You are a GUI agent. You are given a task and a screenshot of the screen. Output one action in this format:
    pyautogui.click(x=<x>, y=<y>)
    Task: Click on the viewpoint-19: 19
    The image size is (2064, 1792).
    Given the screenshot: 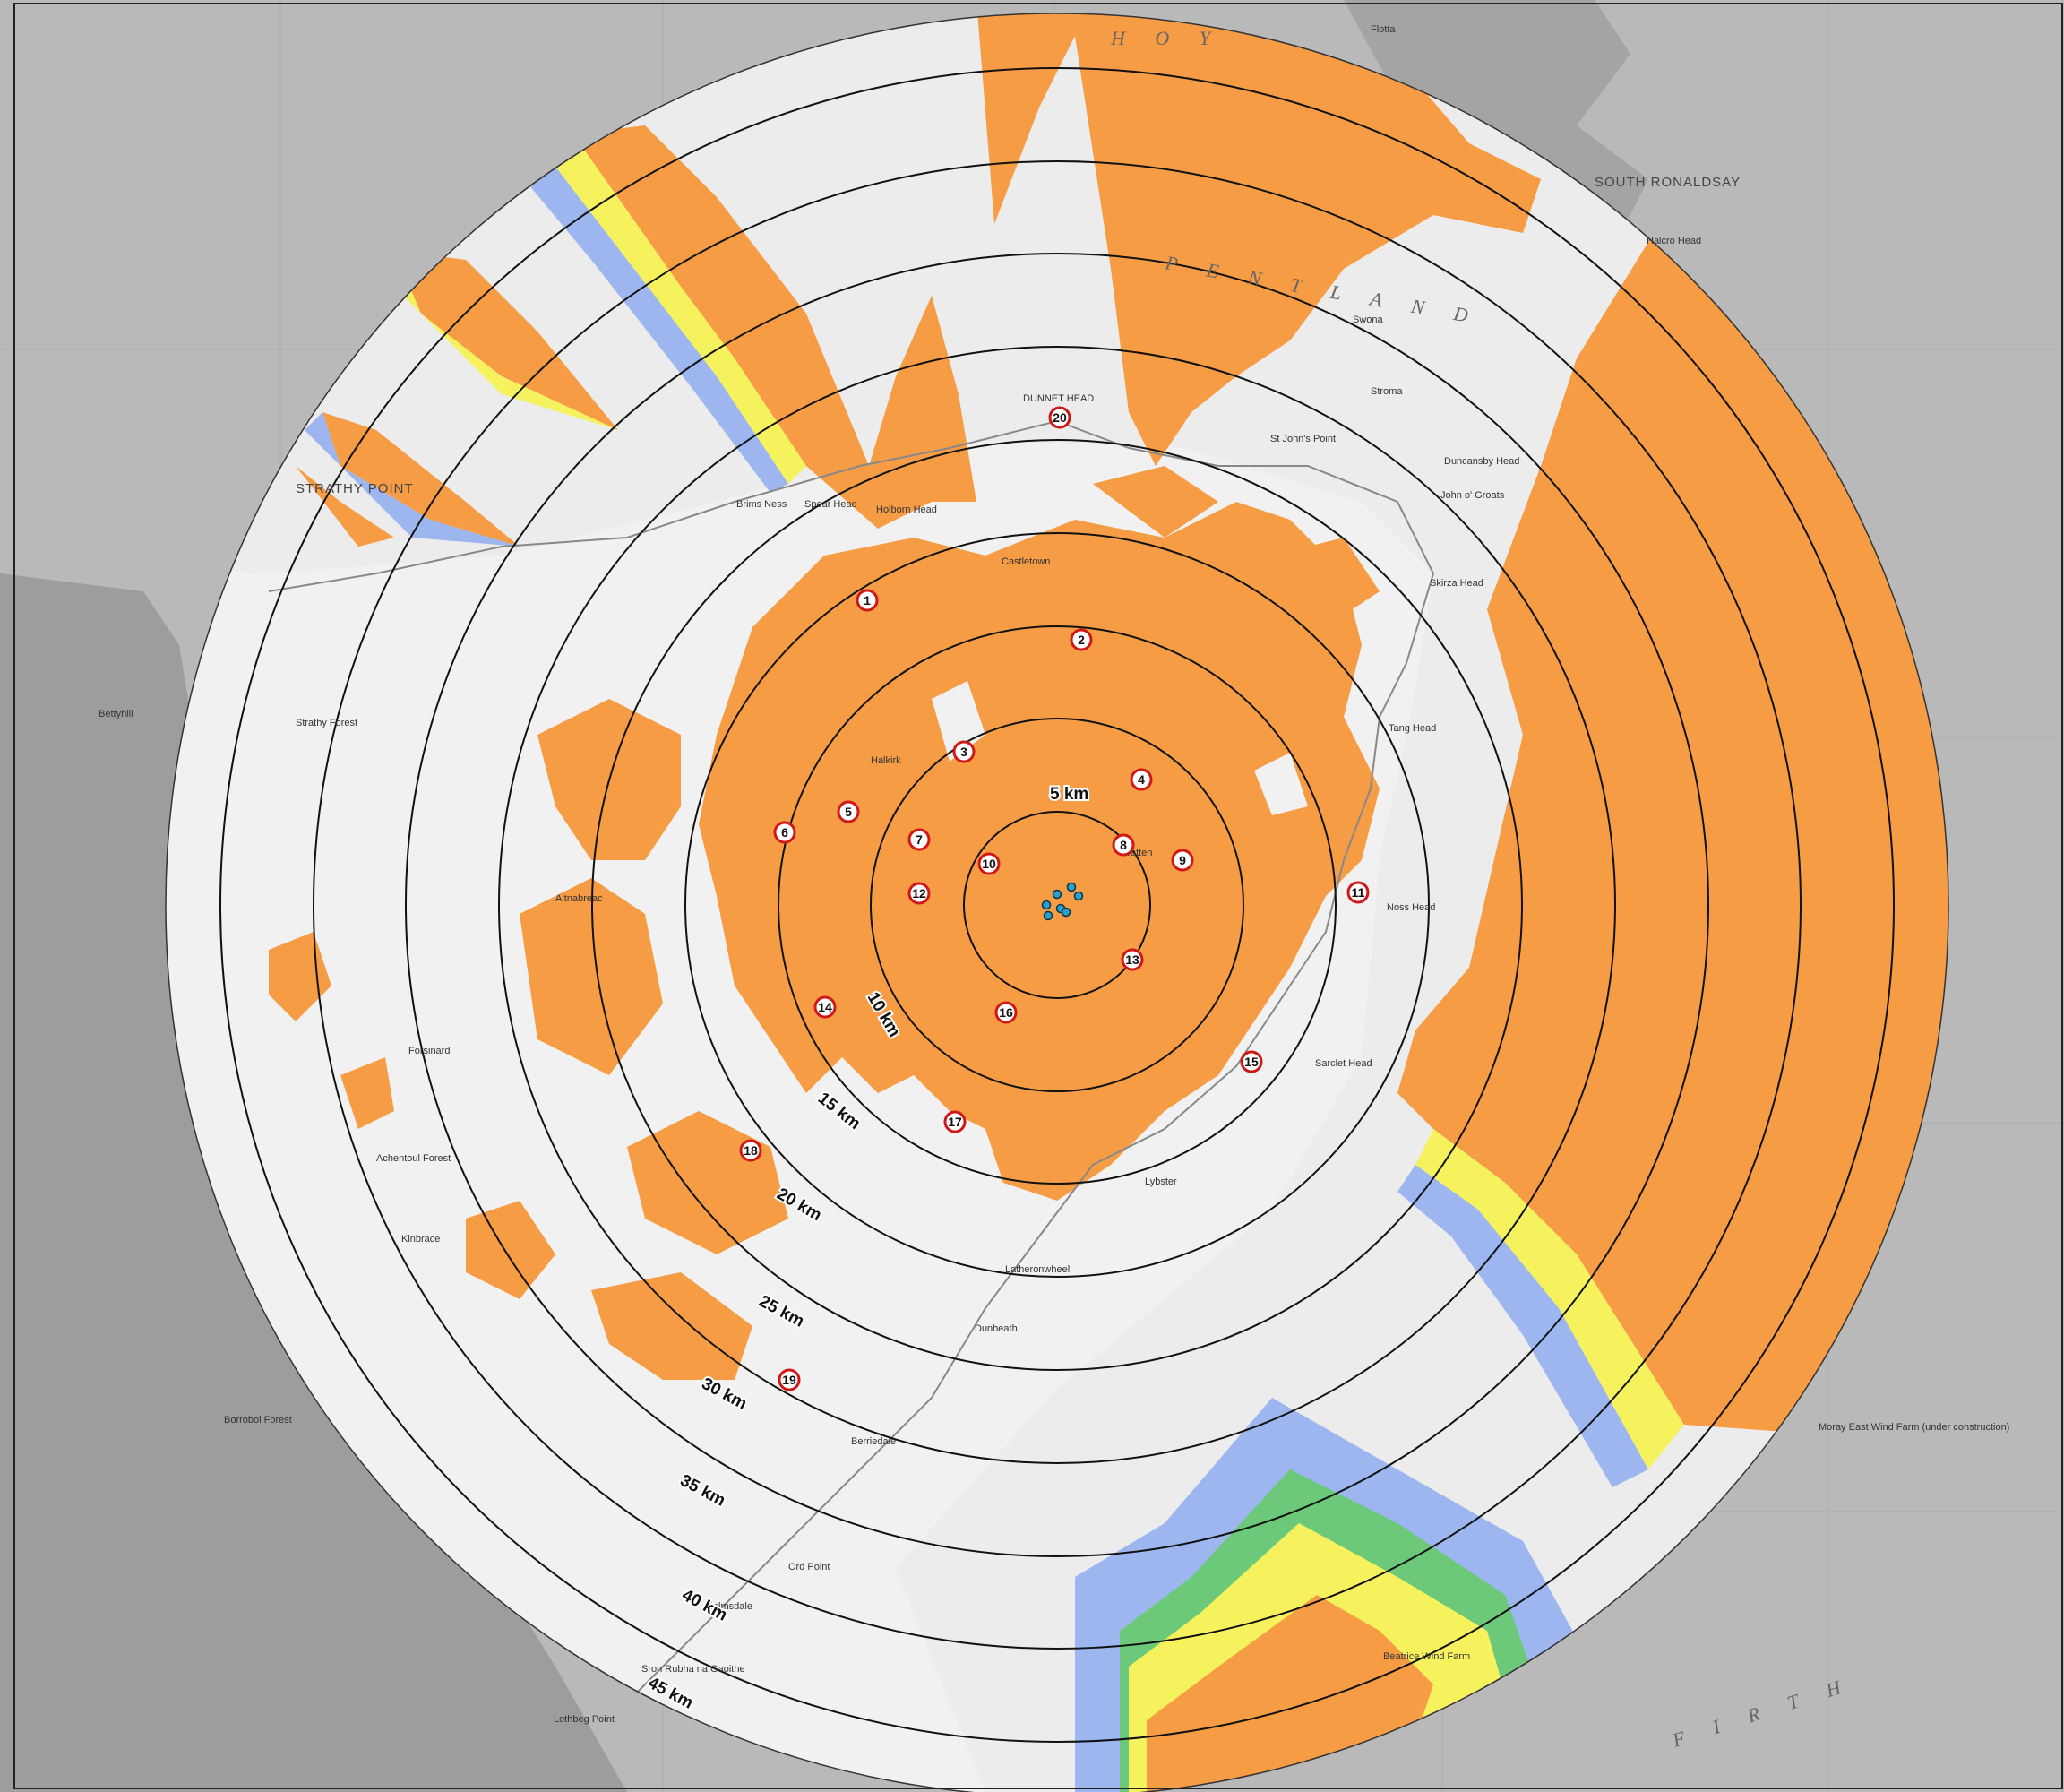 What is the action you would take?
    pyautogui.click(x=789, y=1379)
    